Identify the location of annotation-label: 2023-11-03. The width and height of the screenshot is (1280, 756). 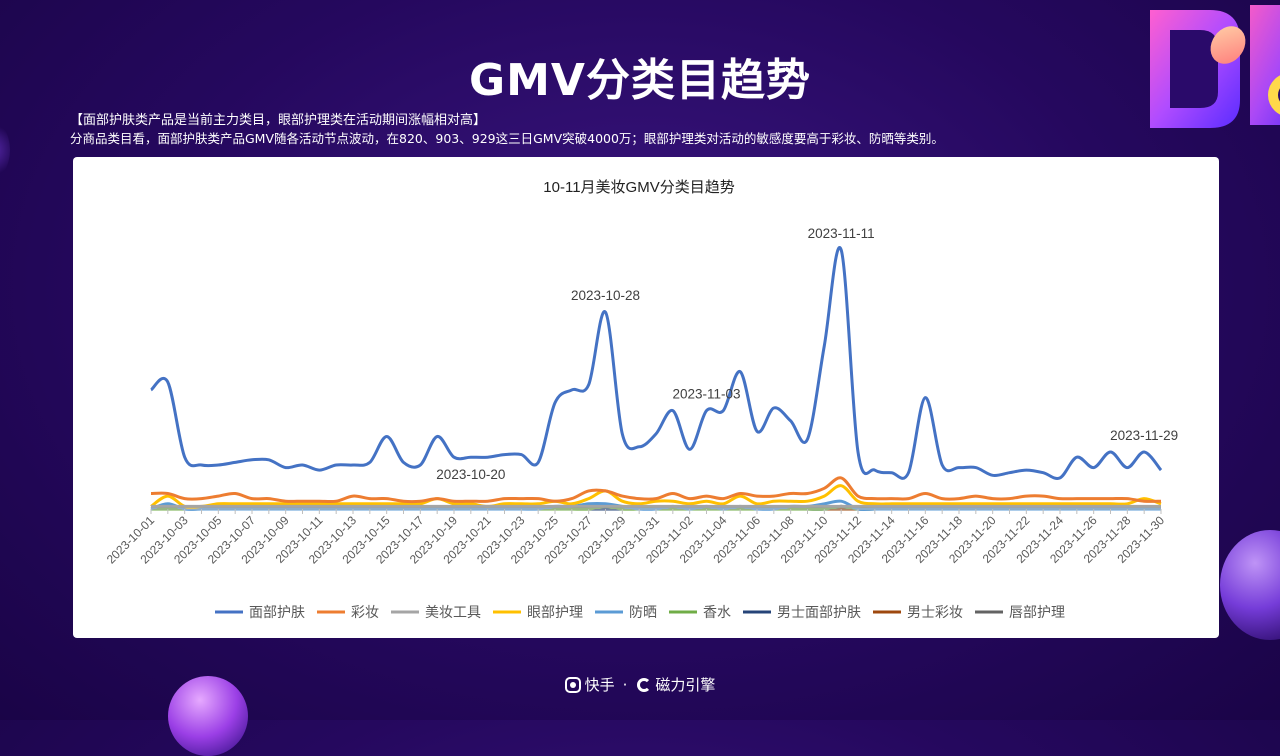
(706, 394).